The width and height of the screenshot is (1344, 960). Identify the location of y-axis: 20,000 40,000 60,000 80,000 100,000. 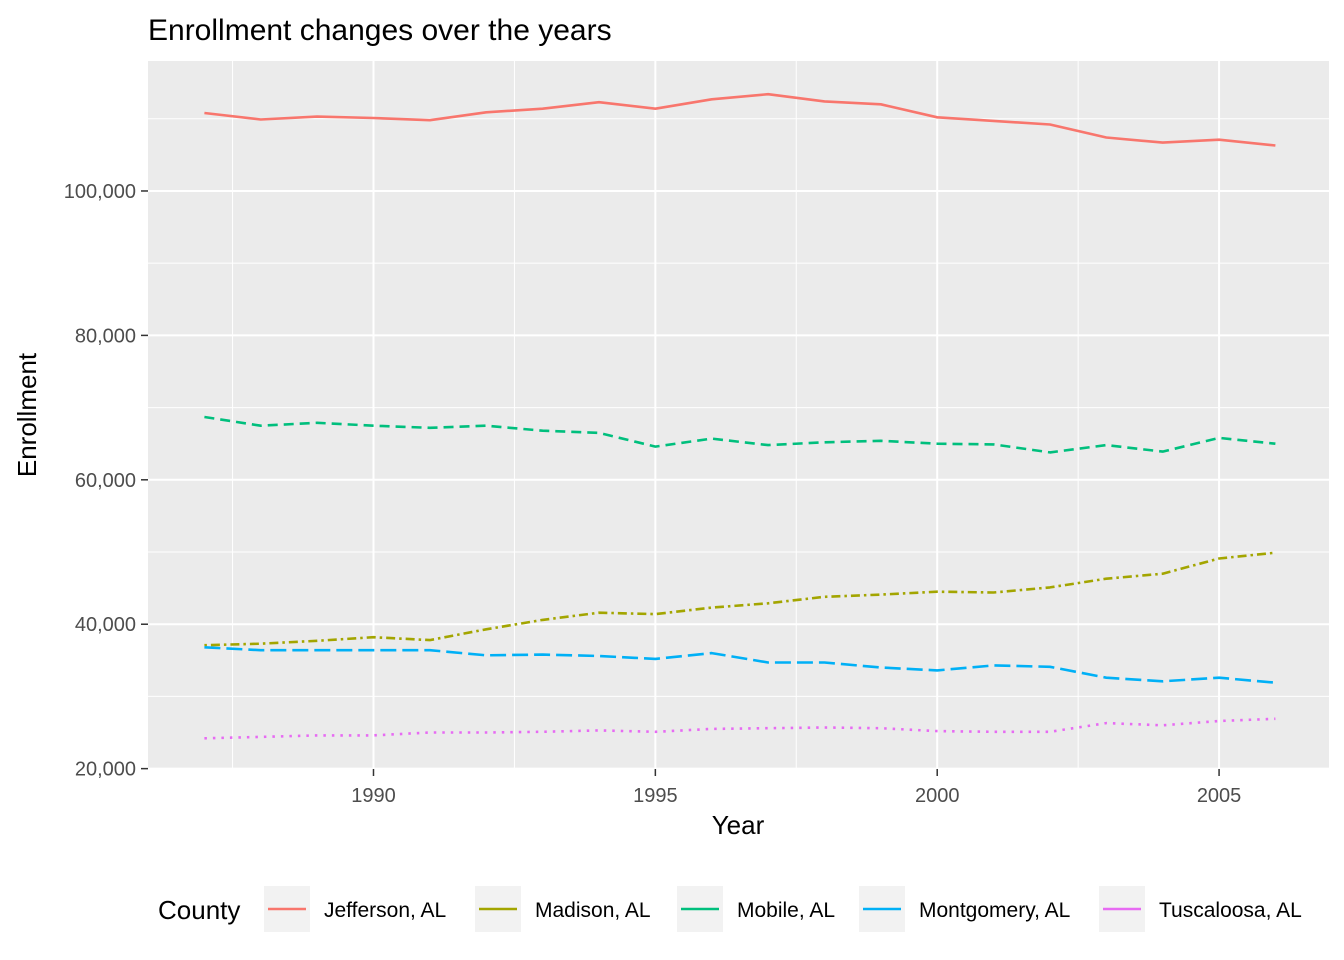
(106, 481).